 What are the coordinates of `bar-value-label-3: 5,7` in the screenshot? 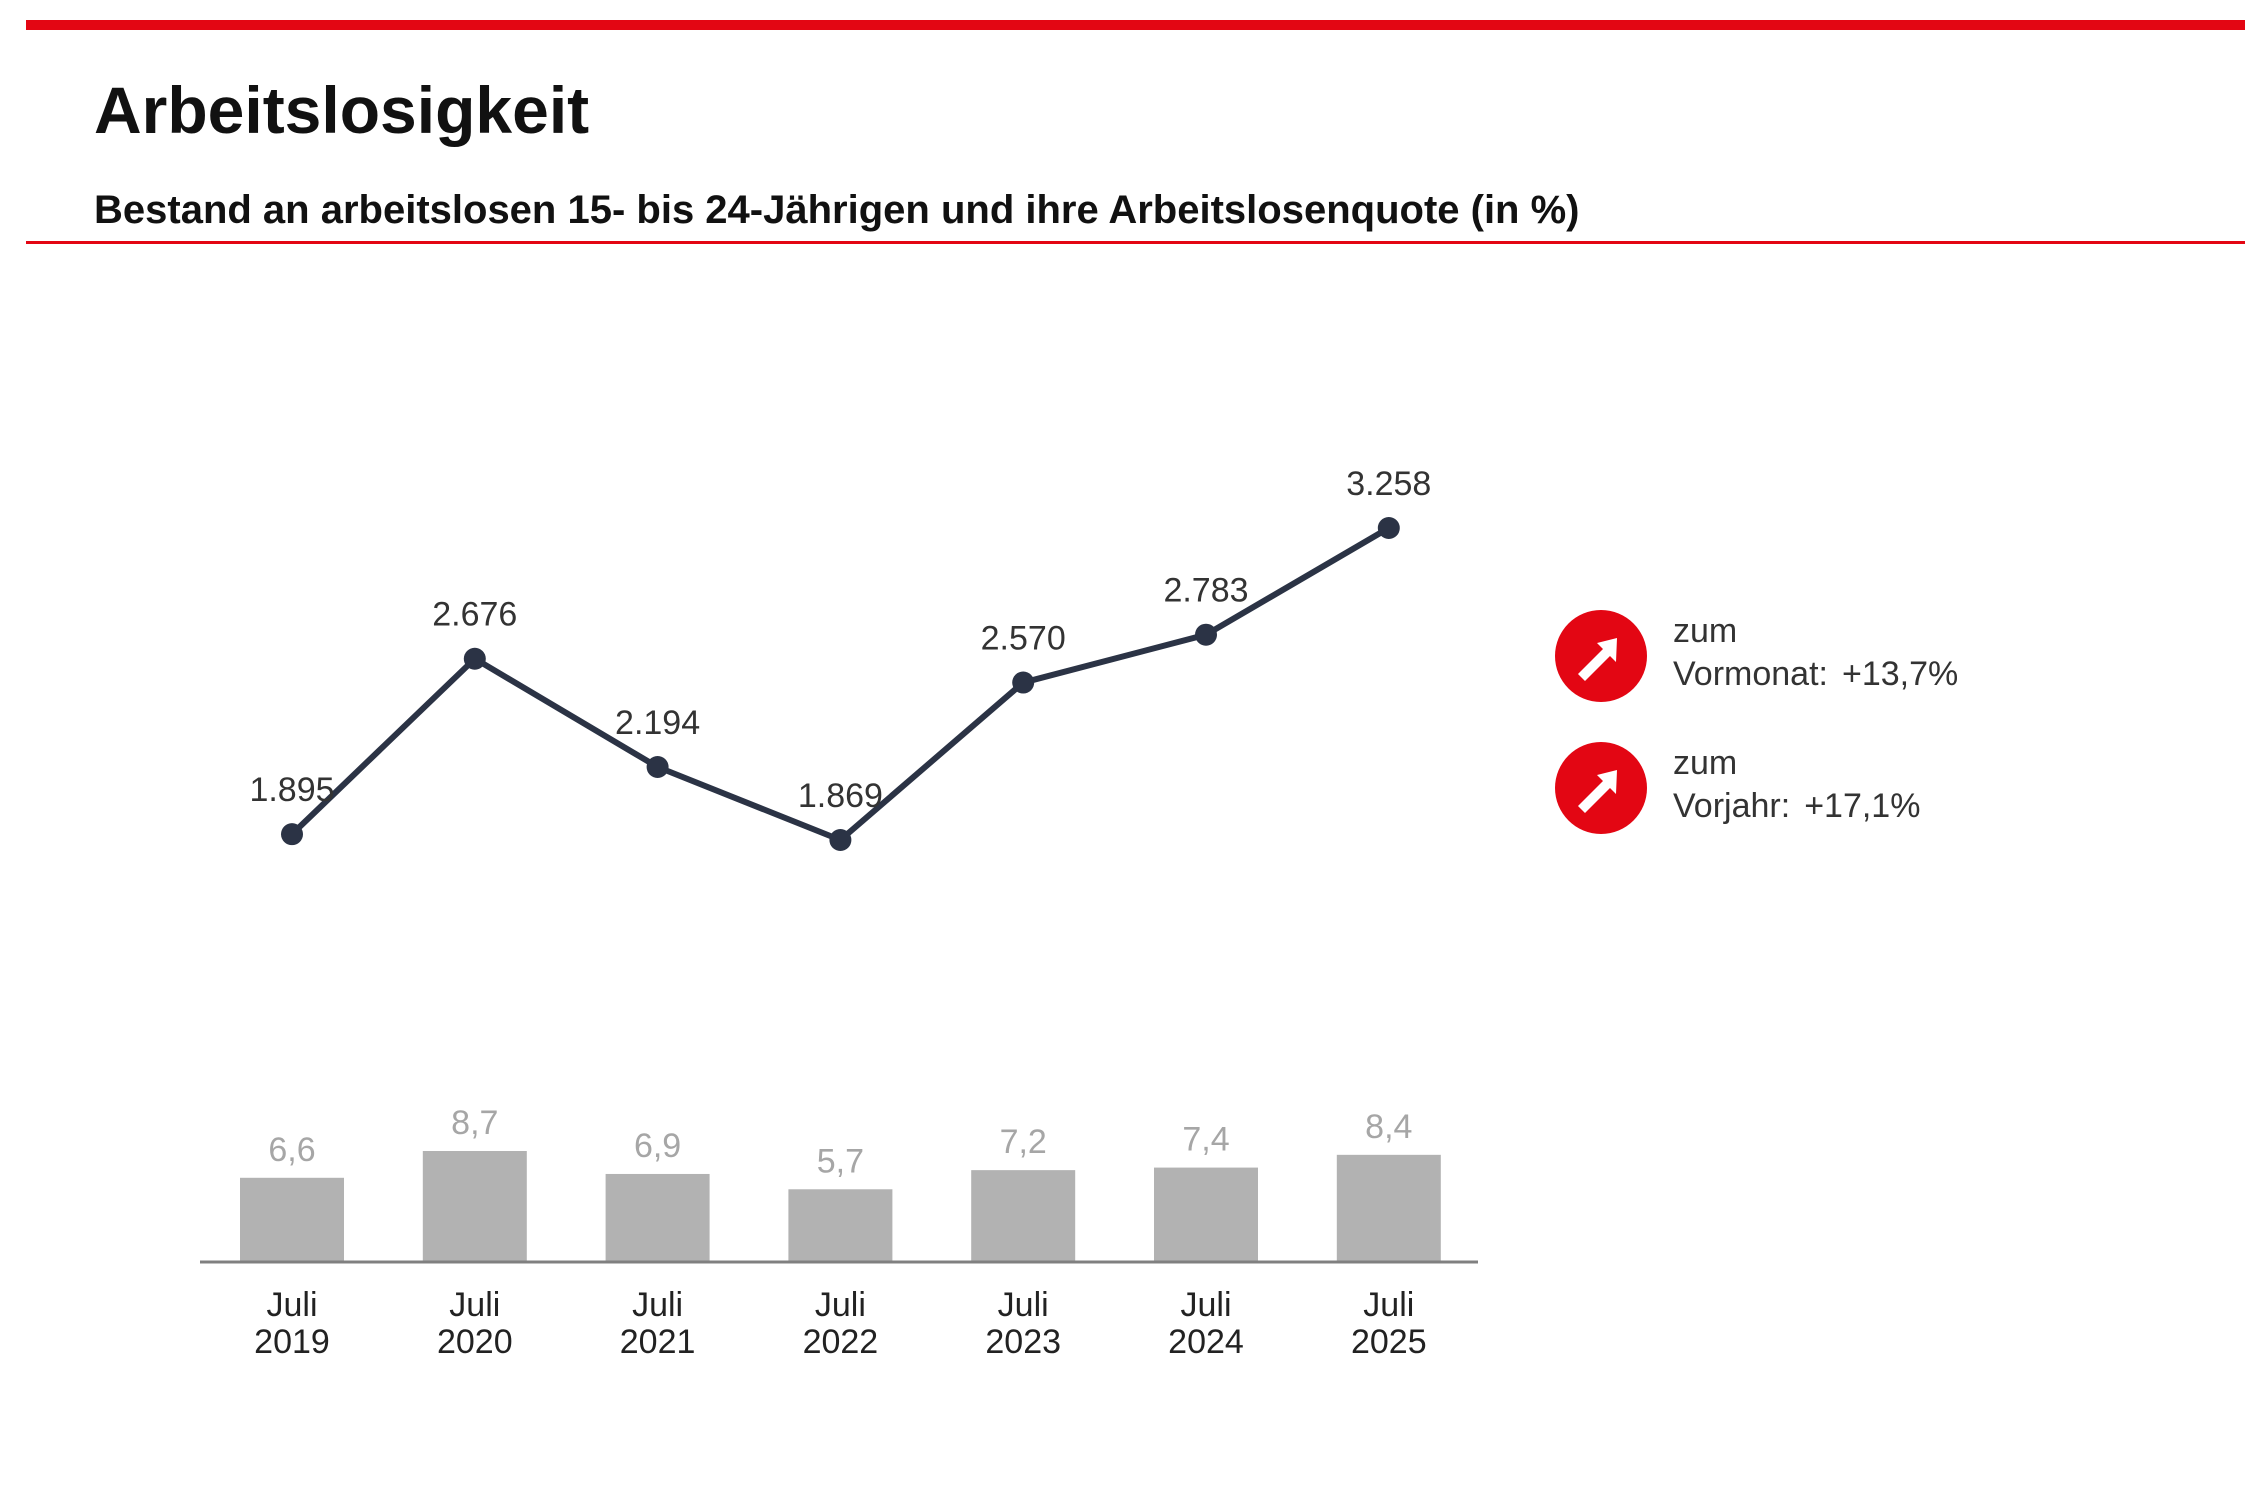 It's located at (840, 1161).